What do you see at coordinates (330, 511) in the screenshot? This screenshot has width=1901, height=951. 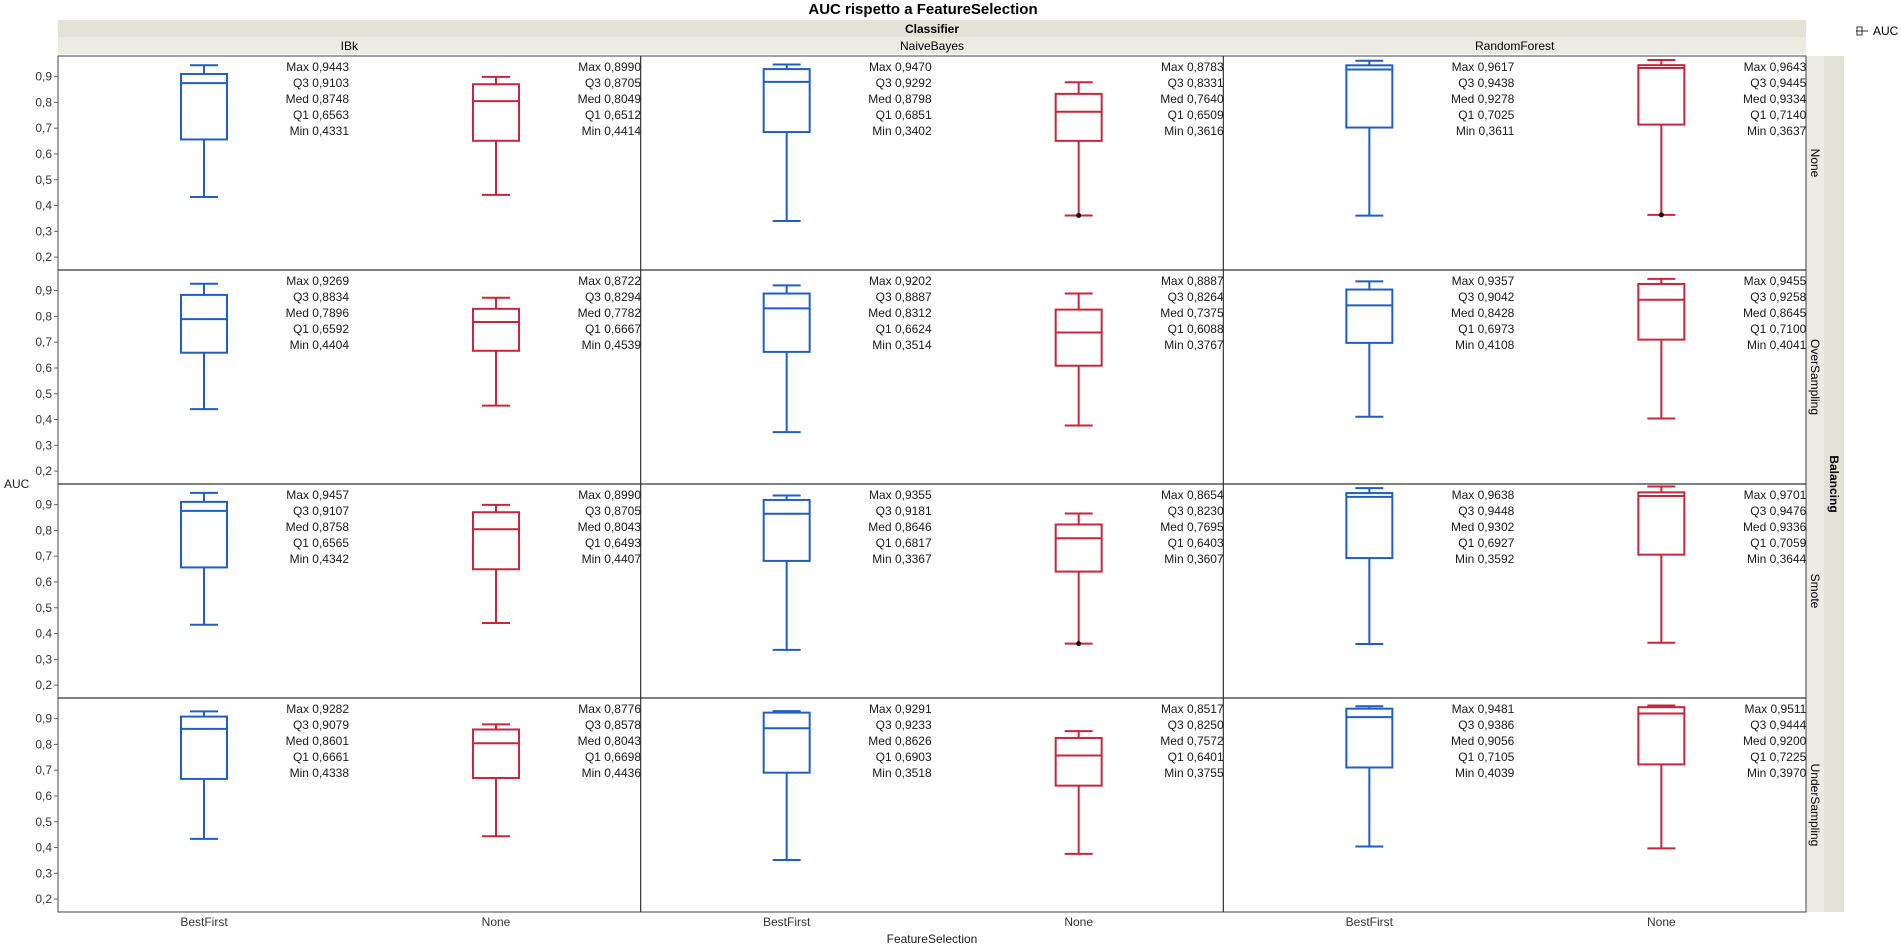 I see `stat-value: 0,9107` at bounding box center [330, 511].